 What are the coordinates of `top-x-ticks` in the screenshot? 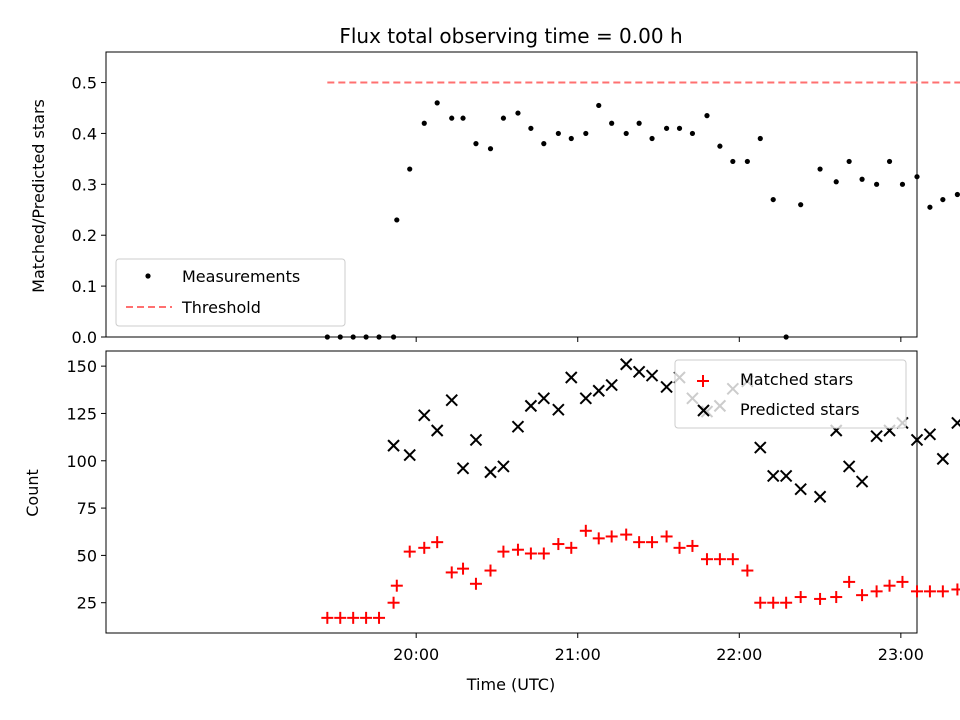 It's located at (658, 339).